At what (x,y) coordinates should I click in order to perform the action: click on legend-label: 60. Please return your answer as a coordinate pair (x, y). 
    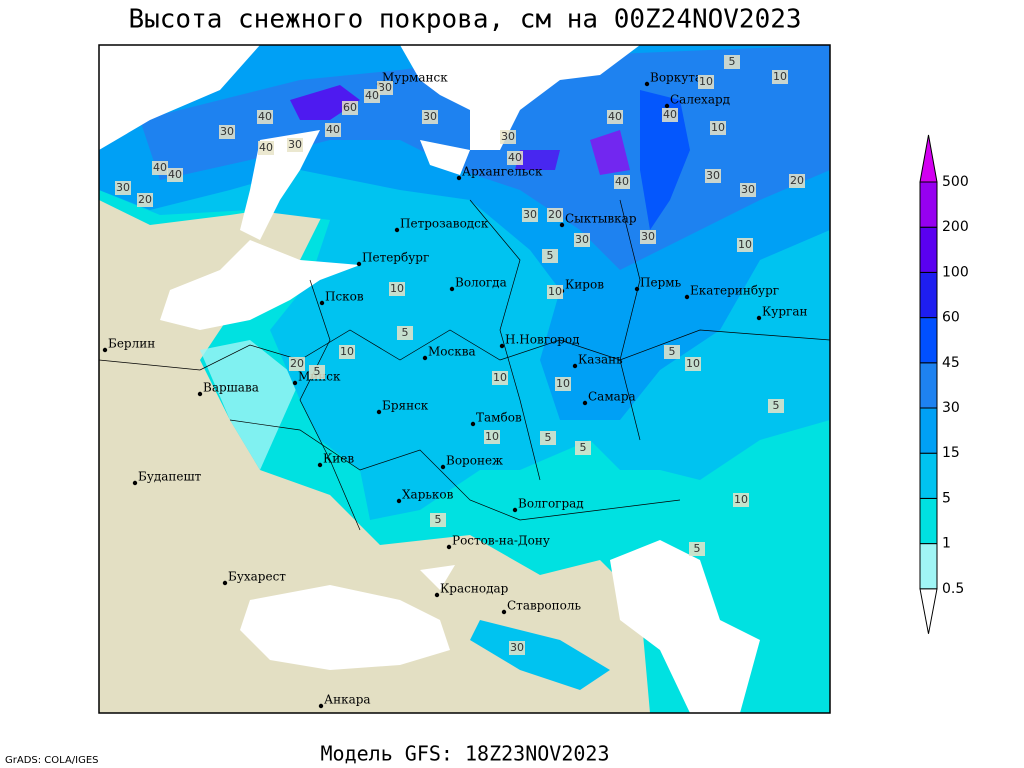
    Looking at the image, I should click on (951, 318).